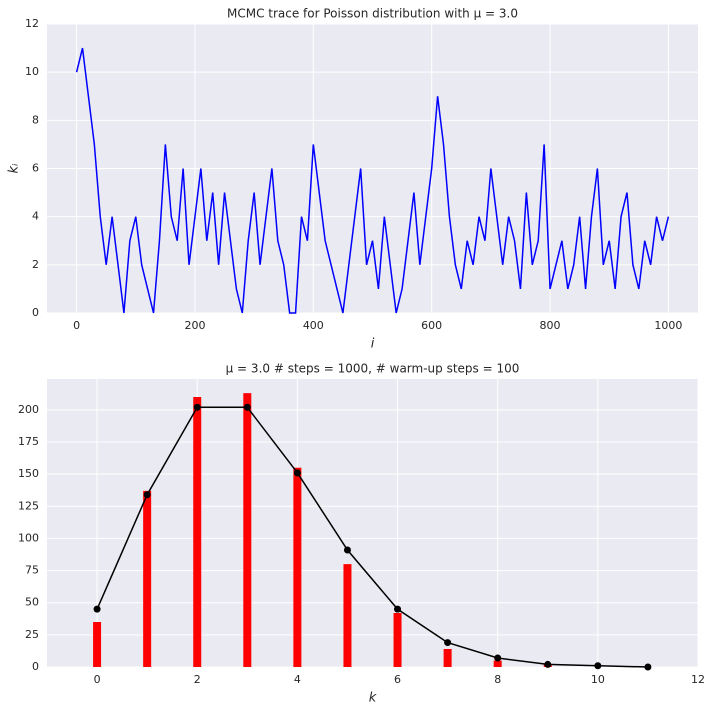  I want to click on x-tick-label: 200, so click(194, 325).